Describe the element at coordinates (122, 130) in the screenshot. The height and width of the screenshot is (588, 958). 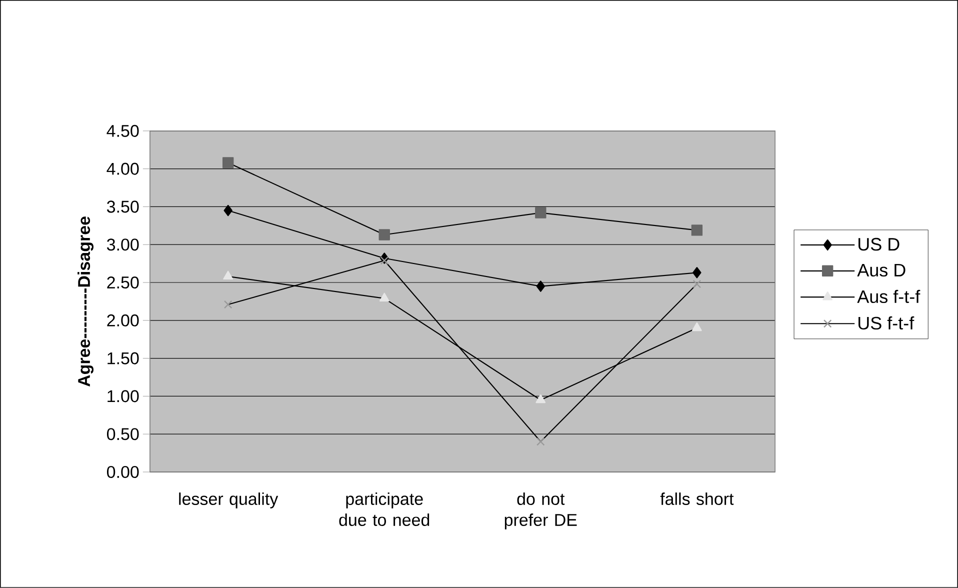
I see `y-tick-label: 4.50` at that location.